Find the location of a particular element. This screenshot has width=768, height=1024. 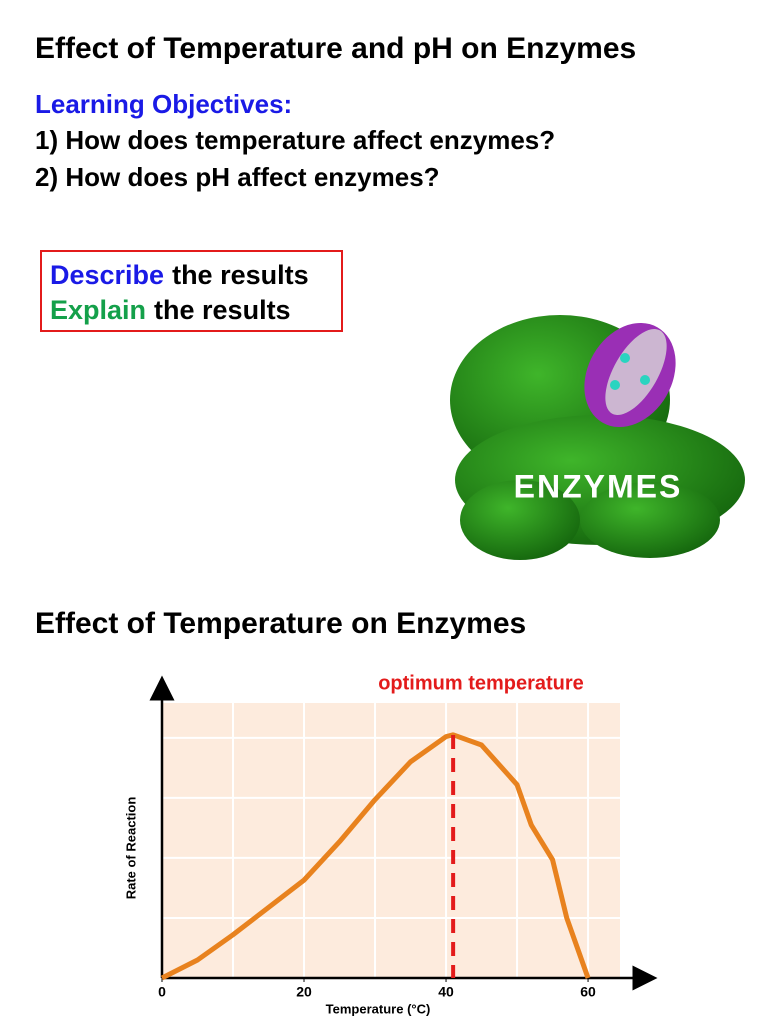

task-box: Describe the results Explain the results is located at coordinates (191, 291).